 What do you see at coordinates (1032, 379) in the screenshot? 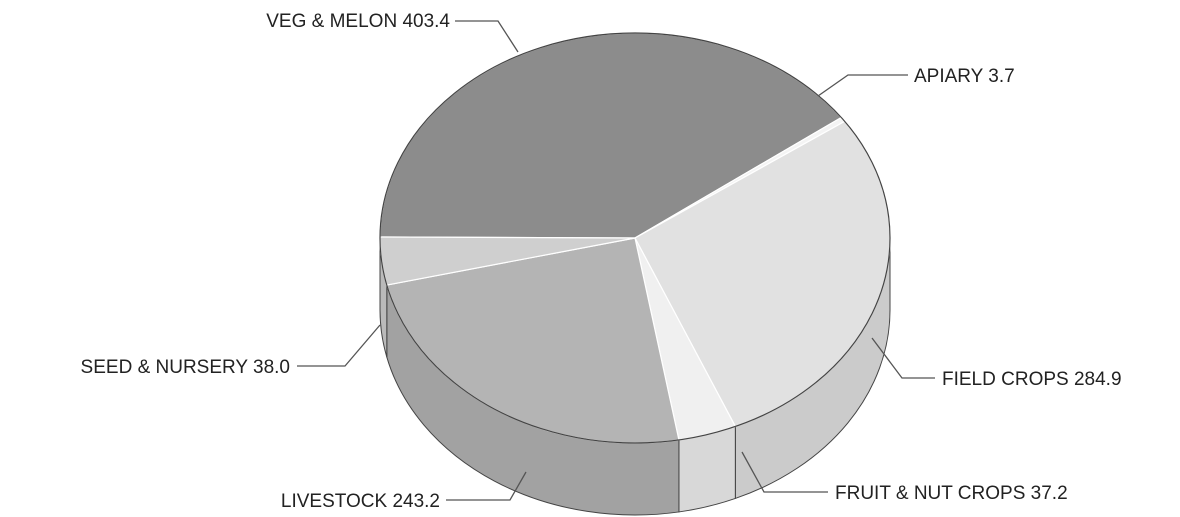
I see `label-field-crops: FIELD CROPS 284.9` at bounding box center [1032, 379].